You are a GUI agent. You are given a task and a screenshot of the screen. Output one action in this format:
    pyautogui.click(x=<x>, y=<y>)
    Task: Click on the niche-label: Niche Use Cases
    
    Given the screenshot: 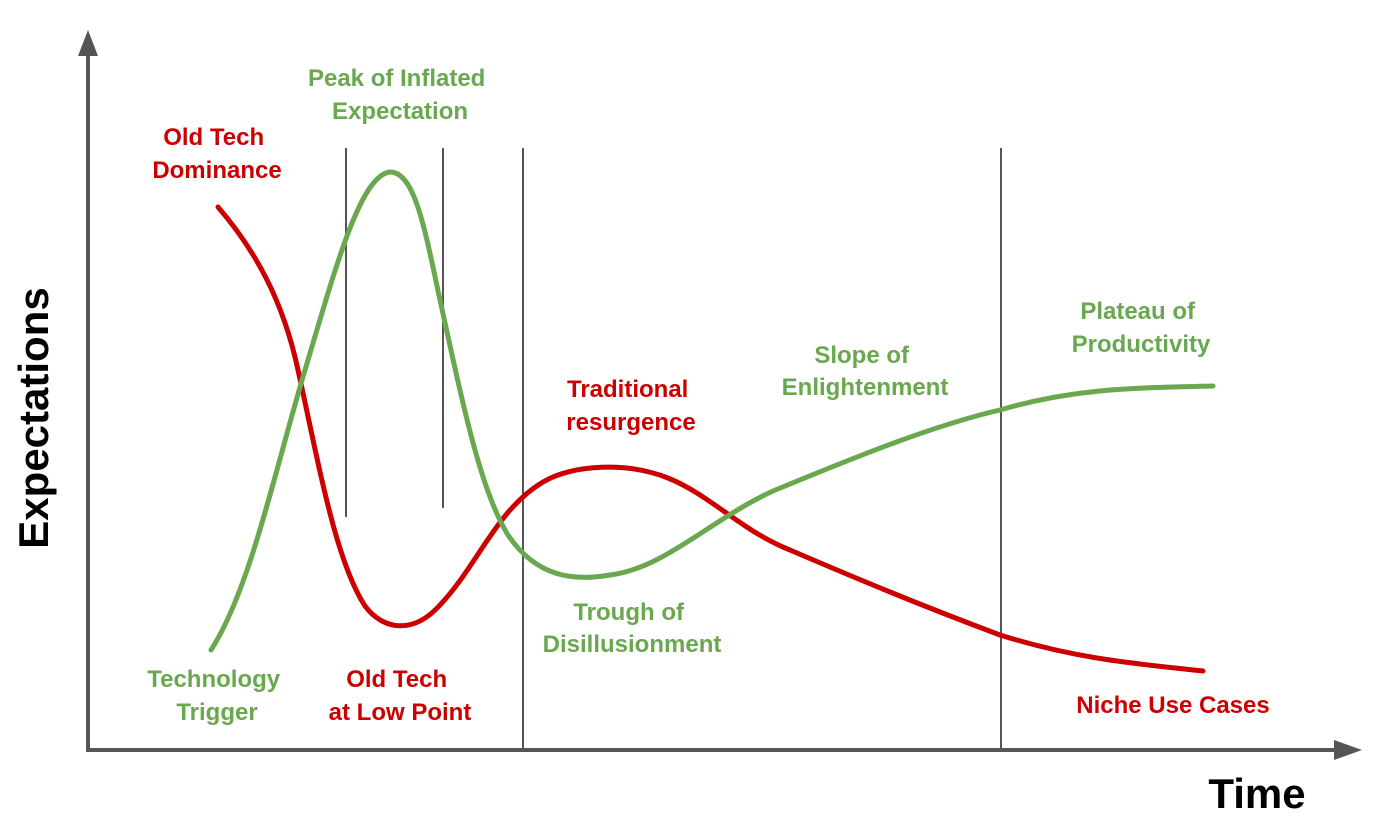 What is the action you would take?
    pyautogui.click(x=1172, y=705)
    